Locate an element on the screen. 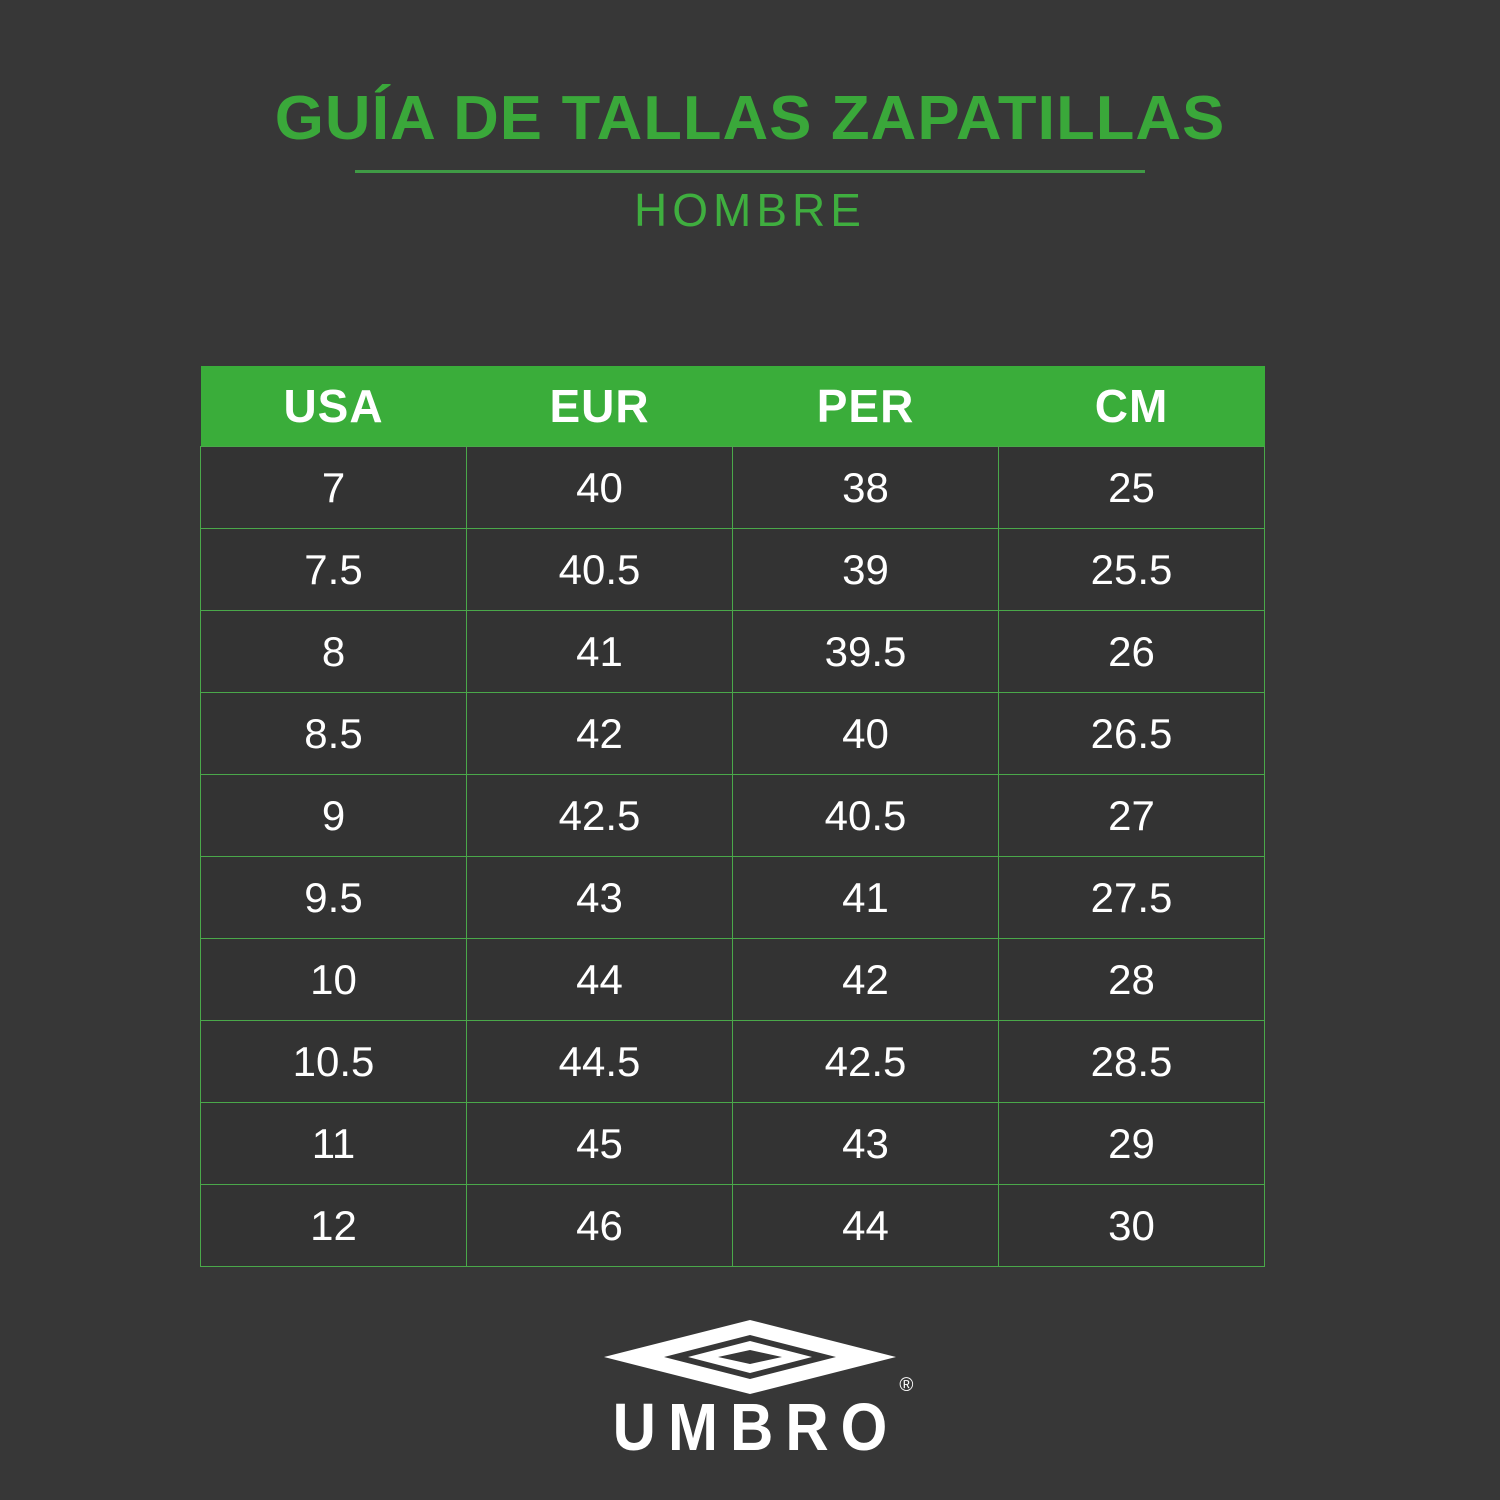  brand-logo: UMBRO ® is located at coordinates (750, 1389).